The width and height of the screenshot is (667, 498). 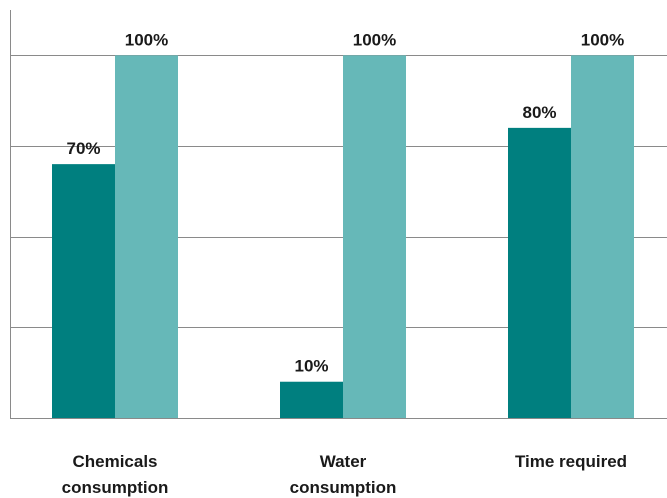 I want to click on category-label: Water consumption, so click(x=343, y=474).